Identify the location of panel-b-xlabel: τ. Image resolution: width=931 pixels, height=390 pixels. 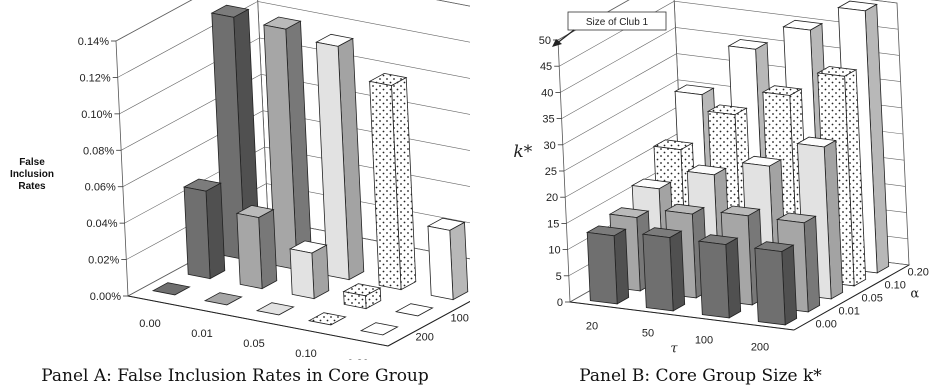
(674, 349).